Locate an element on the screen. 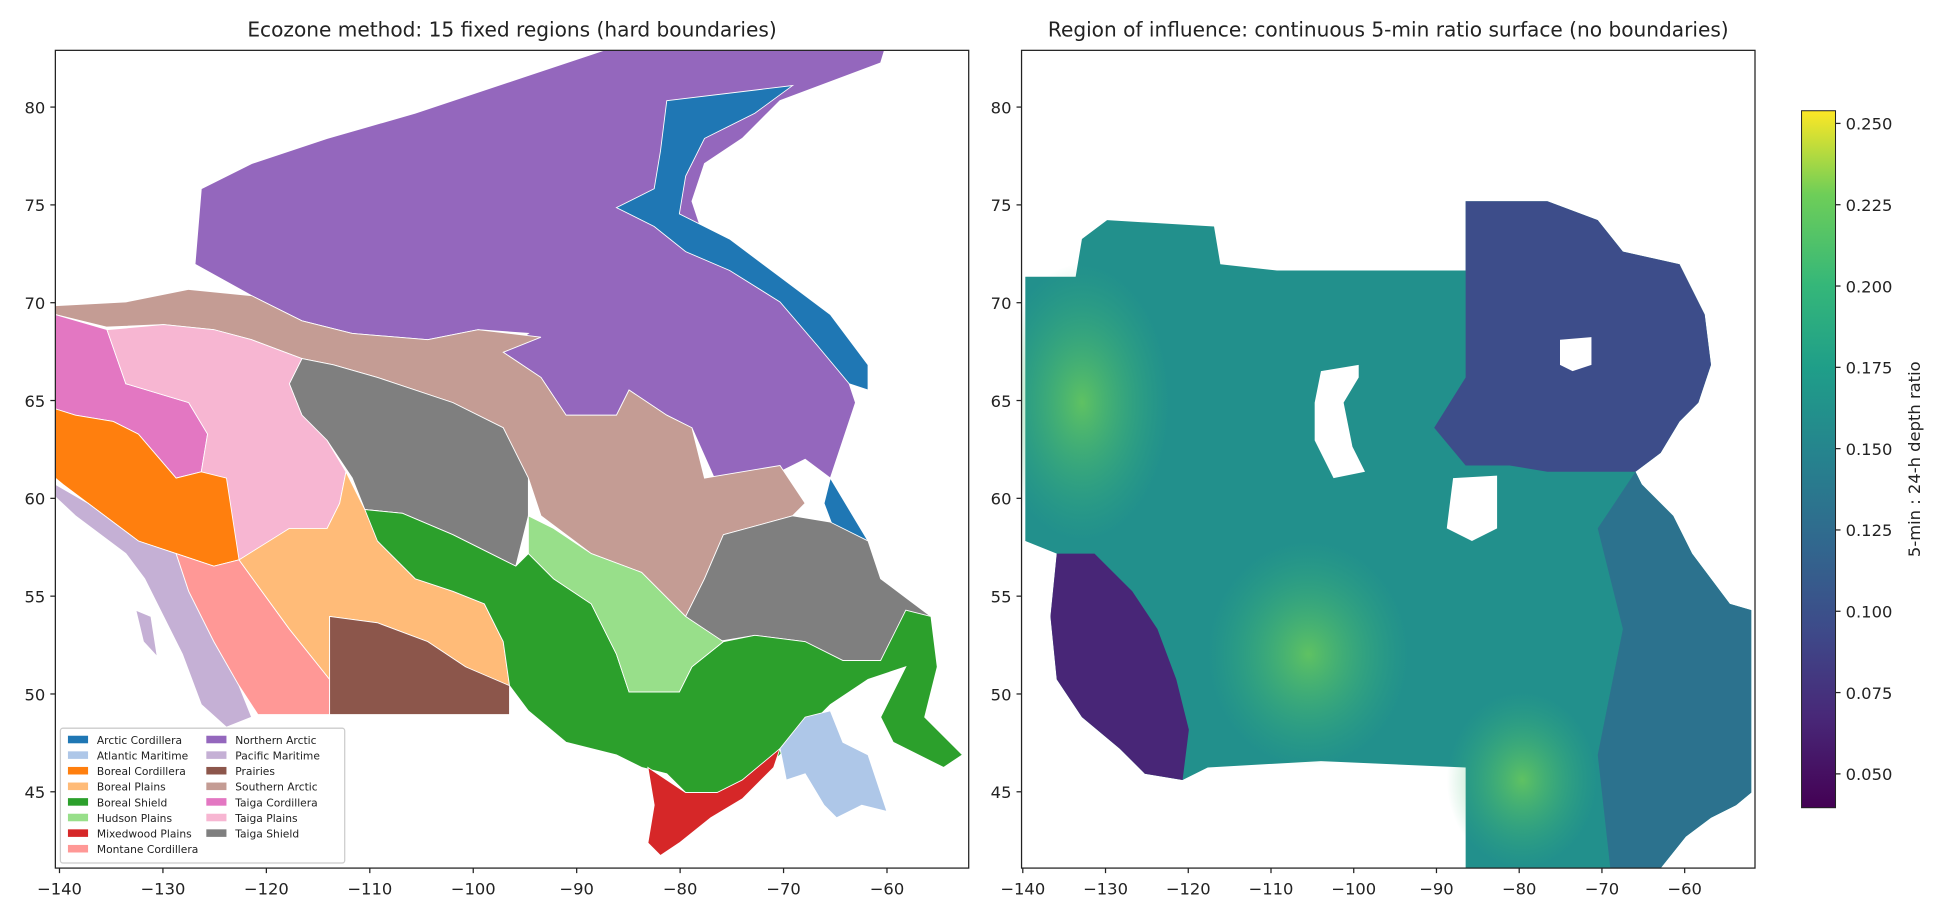  colorbar-tick-label: 0.075 is located at coordinates (1869, 693).